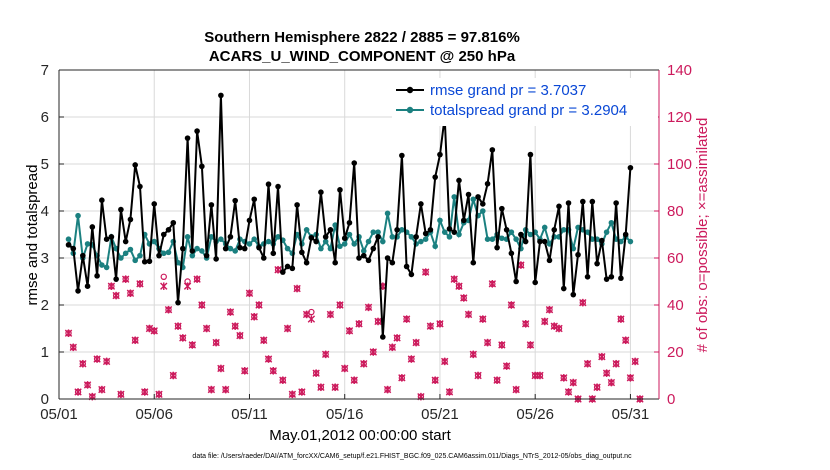 This screenshot has width=830, height=470. I want to click on x-tick-label: 05/16, so click(345, 414).